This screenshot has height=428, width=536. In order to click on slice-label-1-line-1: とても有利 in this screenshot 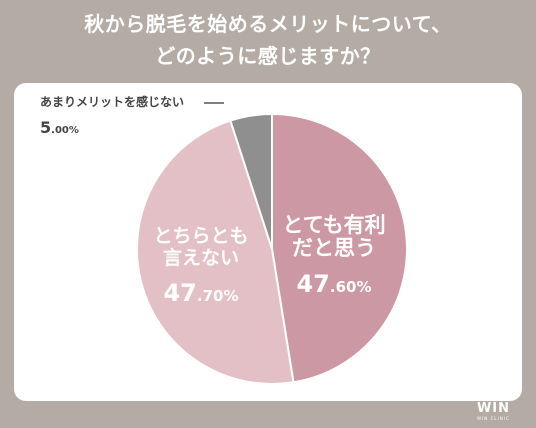, I will do `click(333, 225)`.